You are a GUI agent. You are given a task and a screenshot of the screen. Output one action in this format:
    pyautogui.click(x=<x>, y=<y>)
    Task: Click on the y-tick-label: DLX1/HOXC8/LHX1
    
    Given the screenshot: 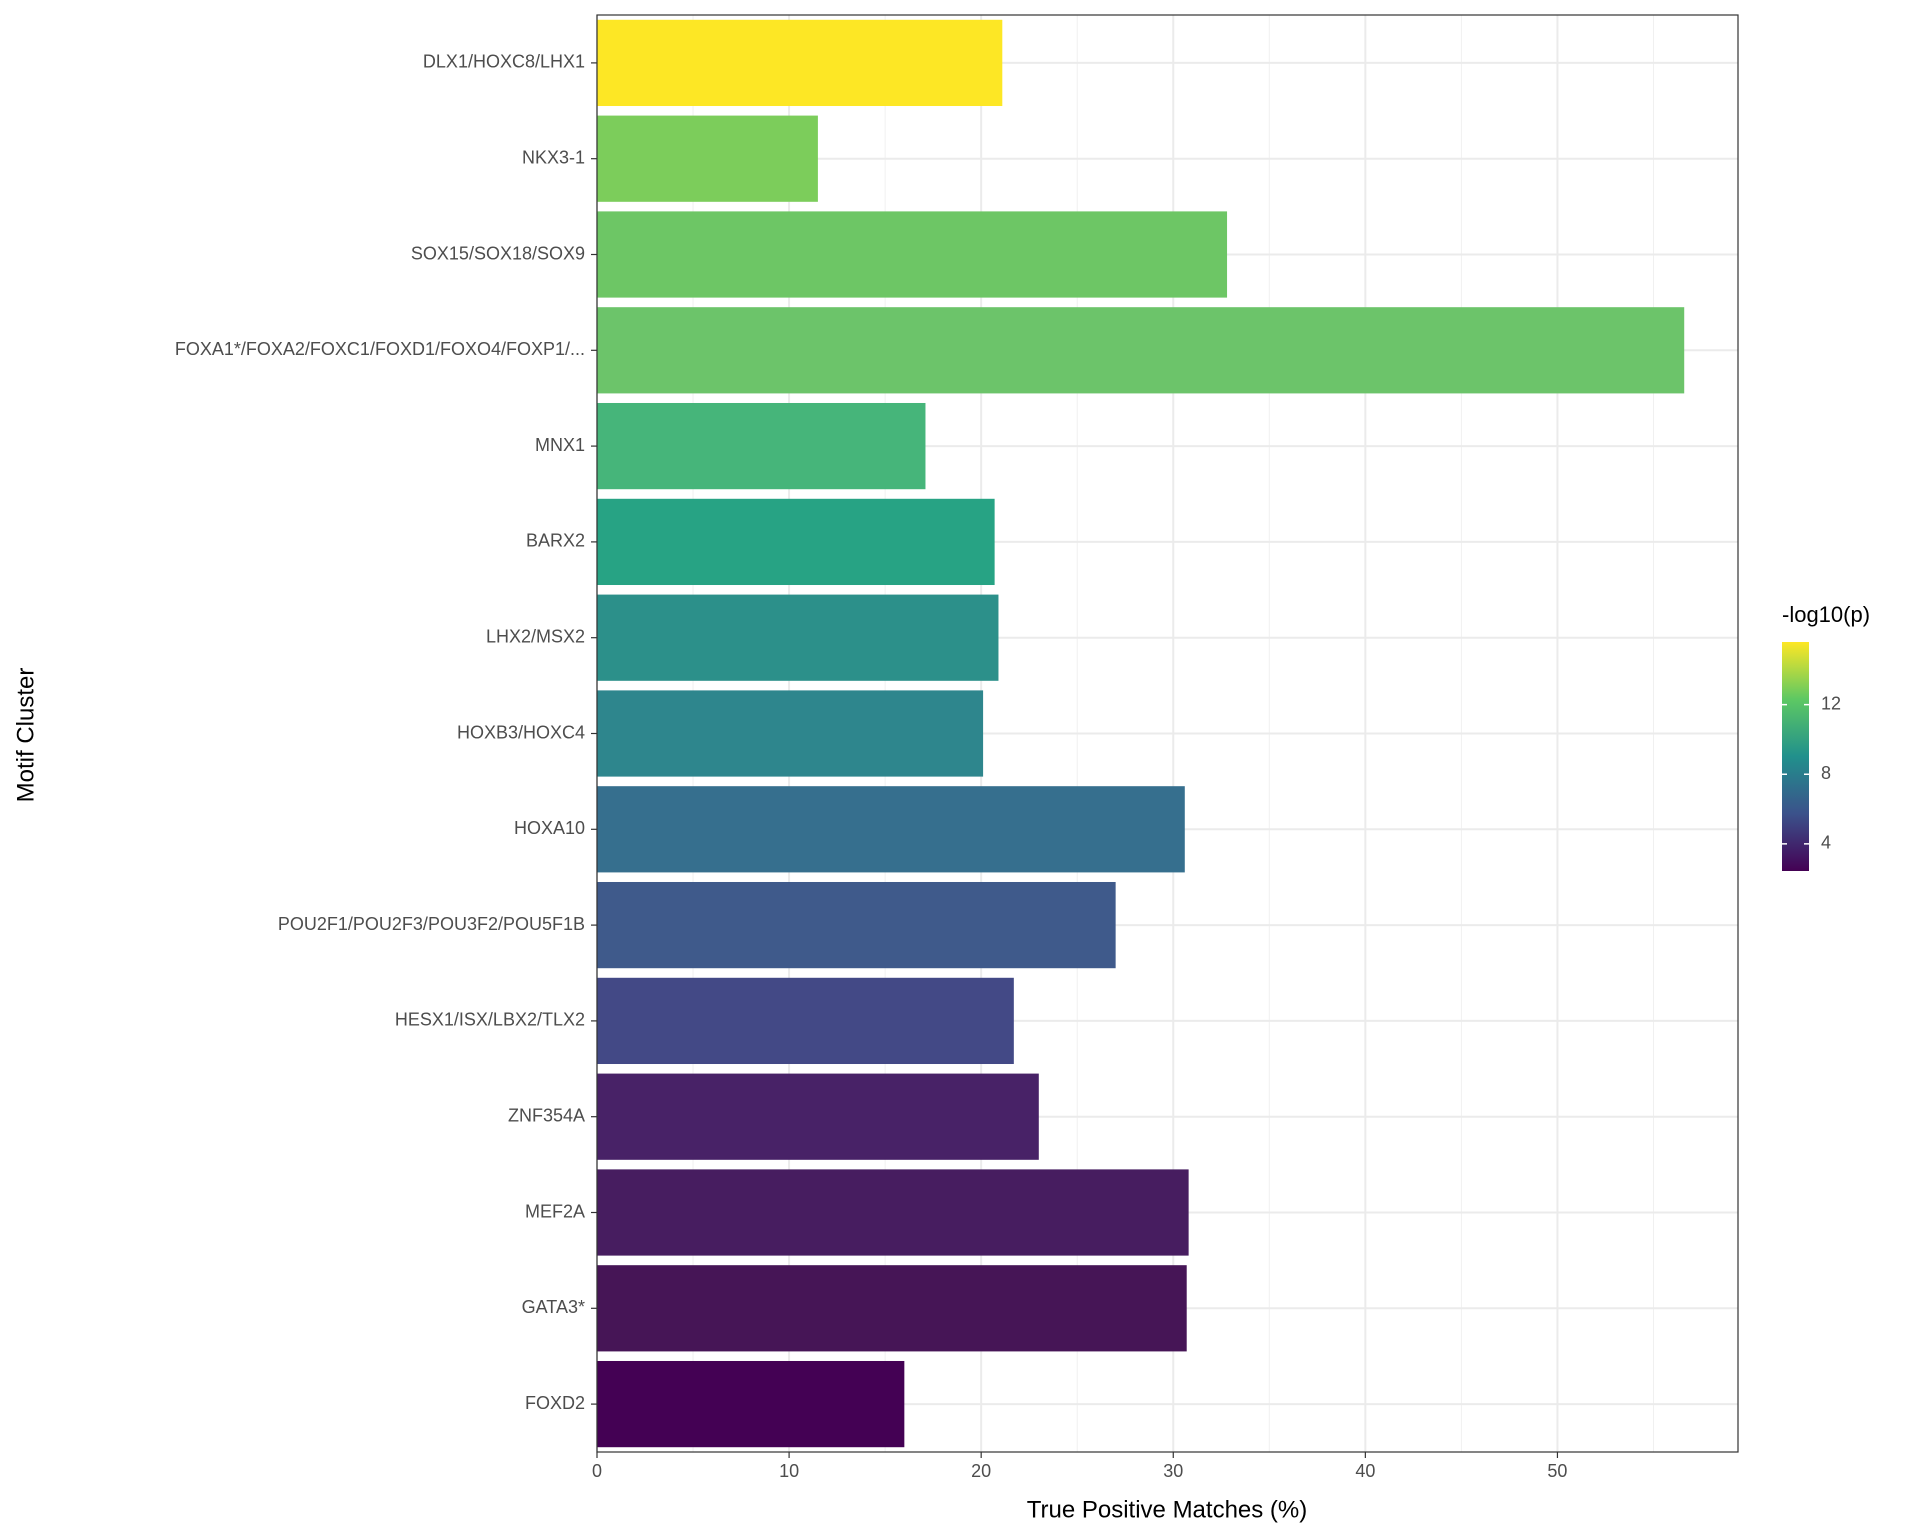 What is the action you would take?
    pyautogui.click(x=504, y=62)
    